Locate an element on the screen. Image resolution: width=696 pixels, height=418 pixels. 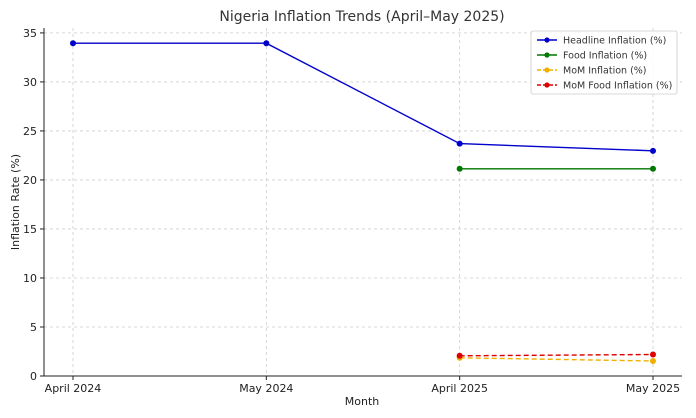
legend-label: MoM Food Inflation (%) is located at coordinates (617, 86).